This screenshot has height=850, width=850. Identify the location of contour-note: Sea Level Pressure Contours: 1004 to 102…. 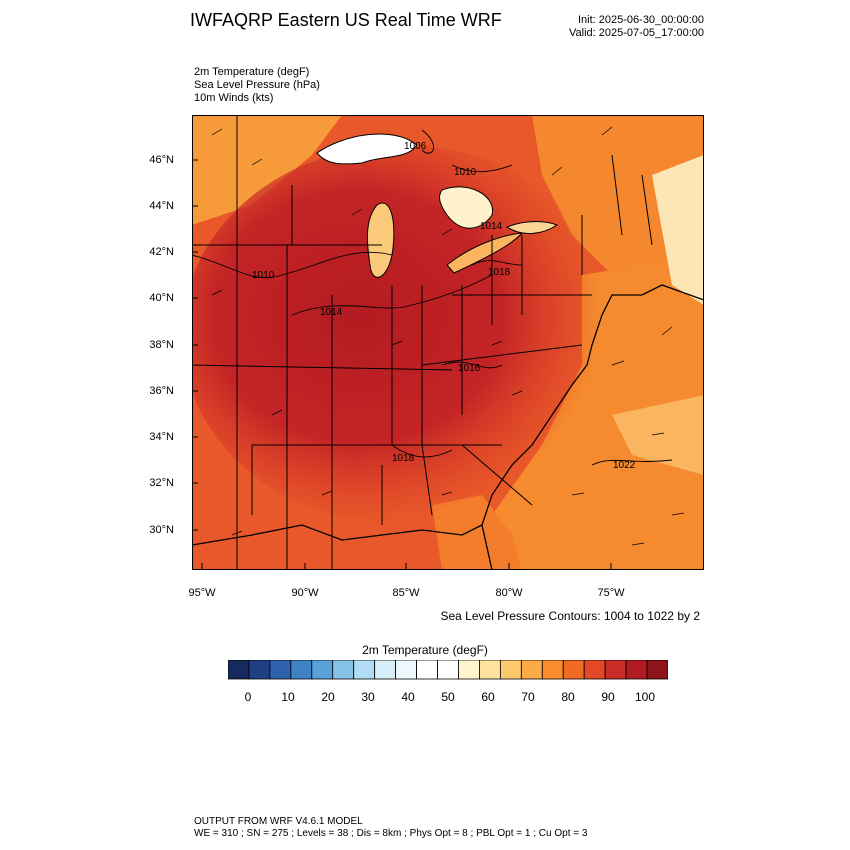
(570, 616).